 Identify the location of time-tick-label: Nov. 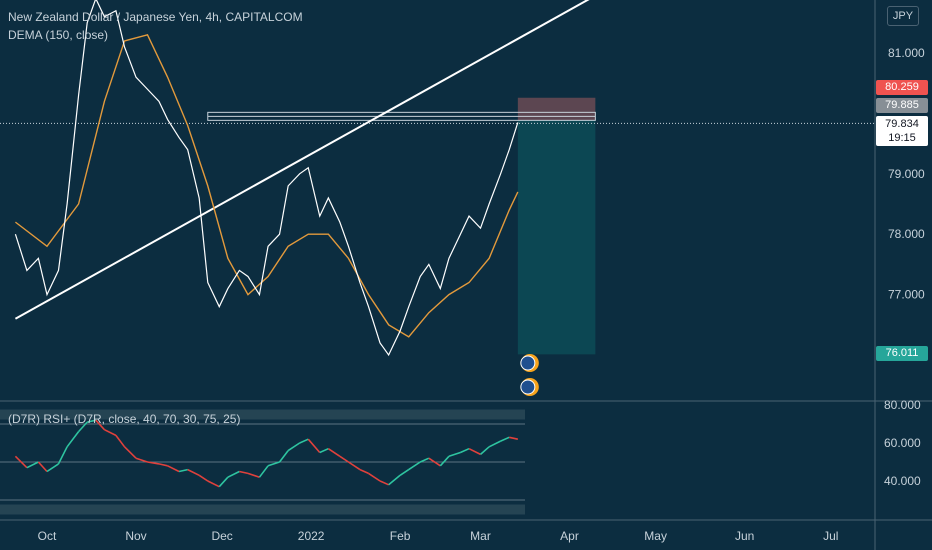
(135, 536).